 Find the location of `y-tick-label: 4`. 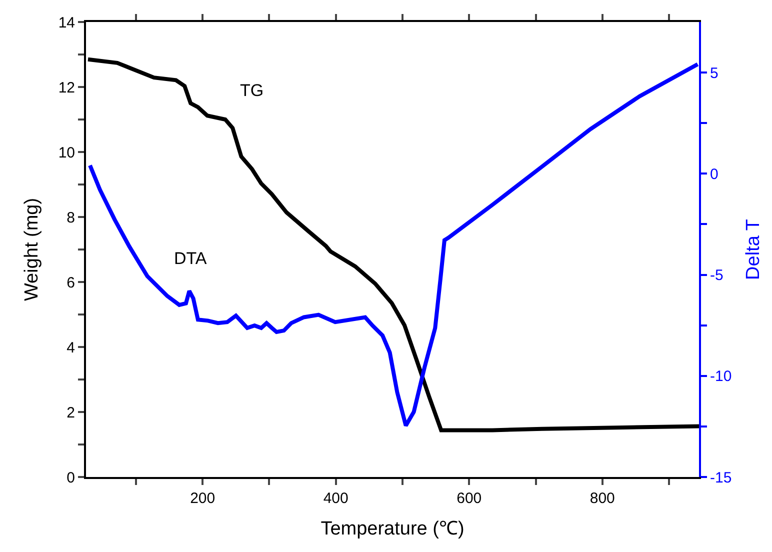

y-tick-label: 4 is located at coordinates (70, 347).